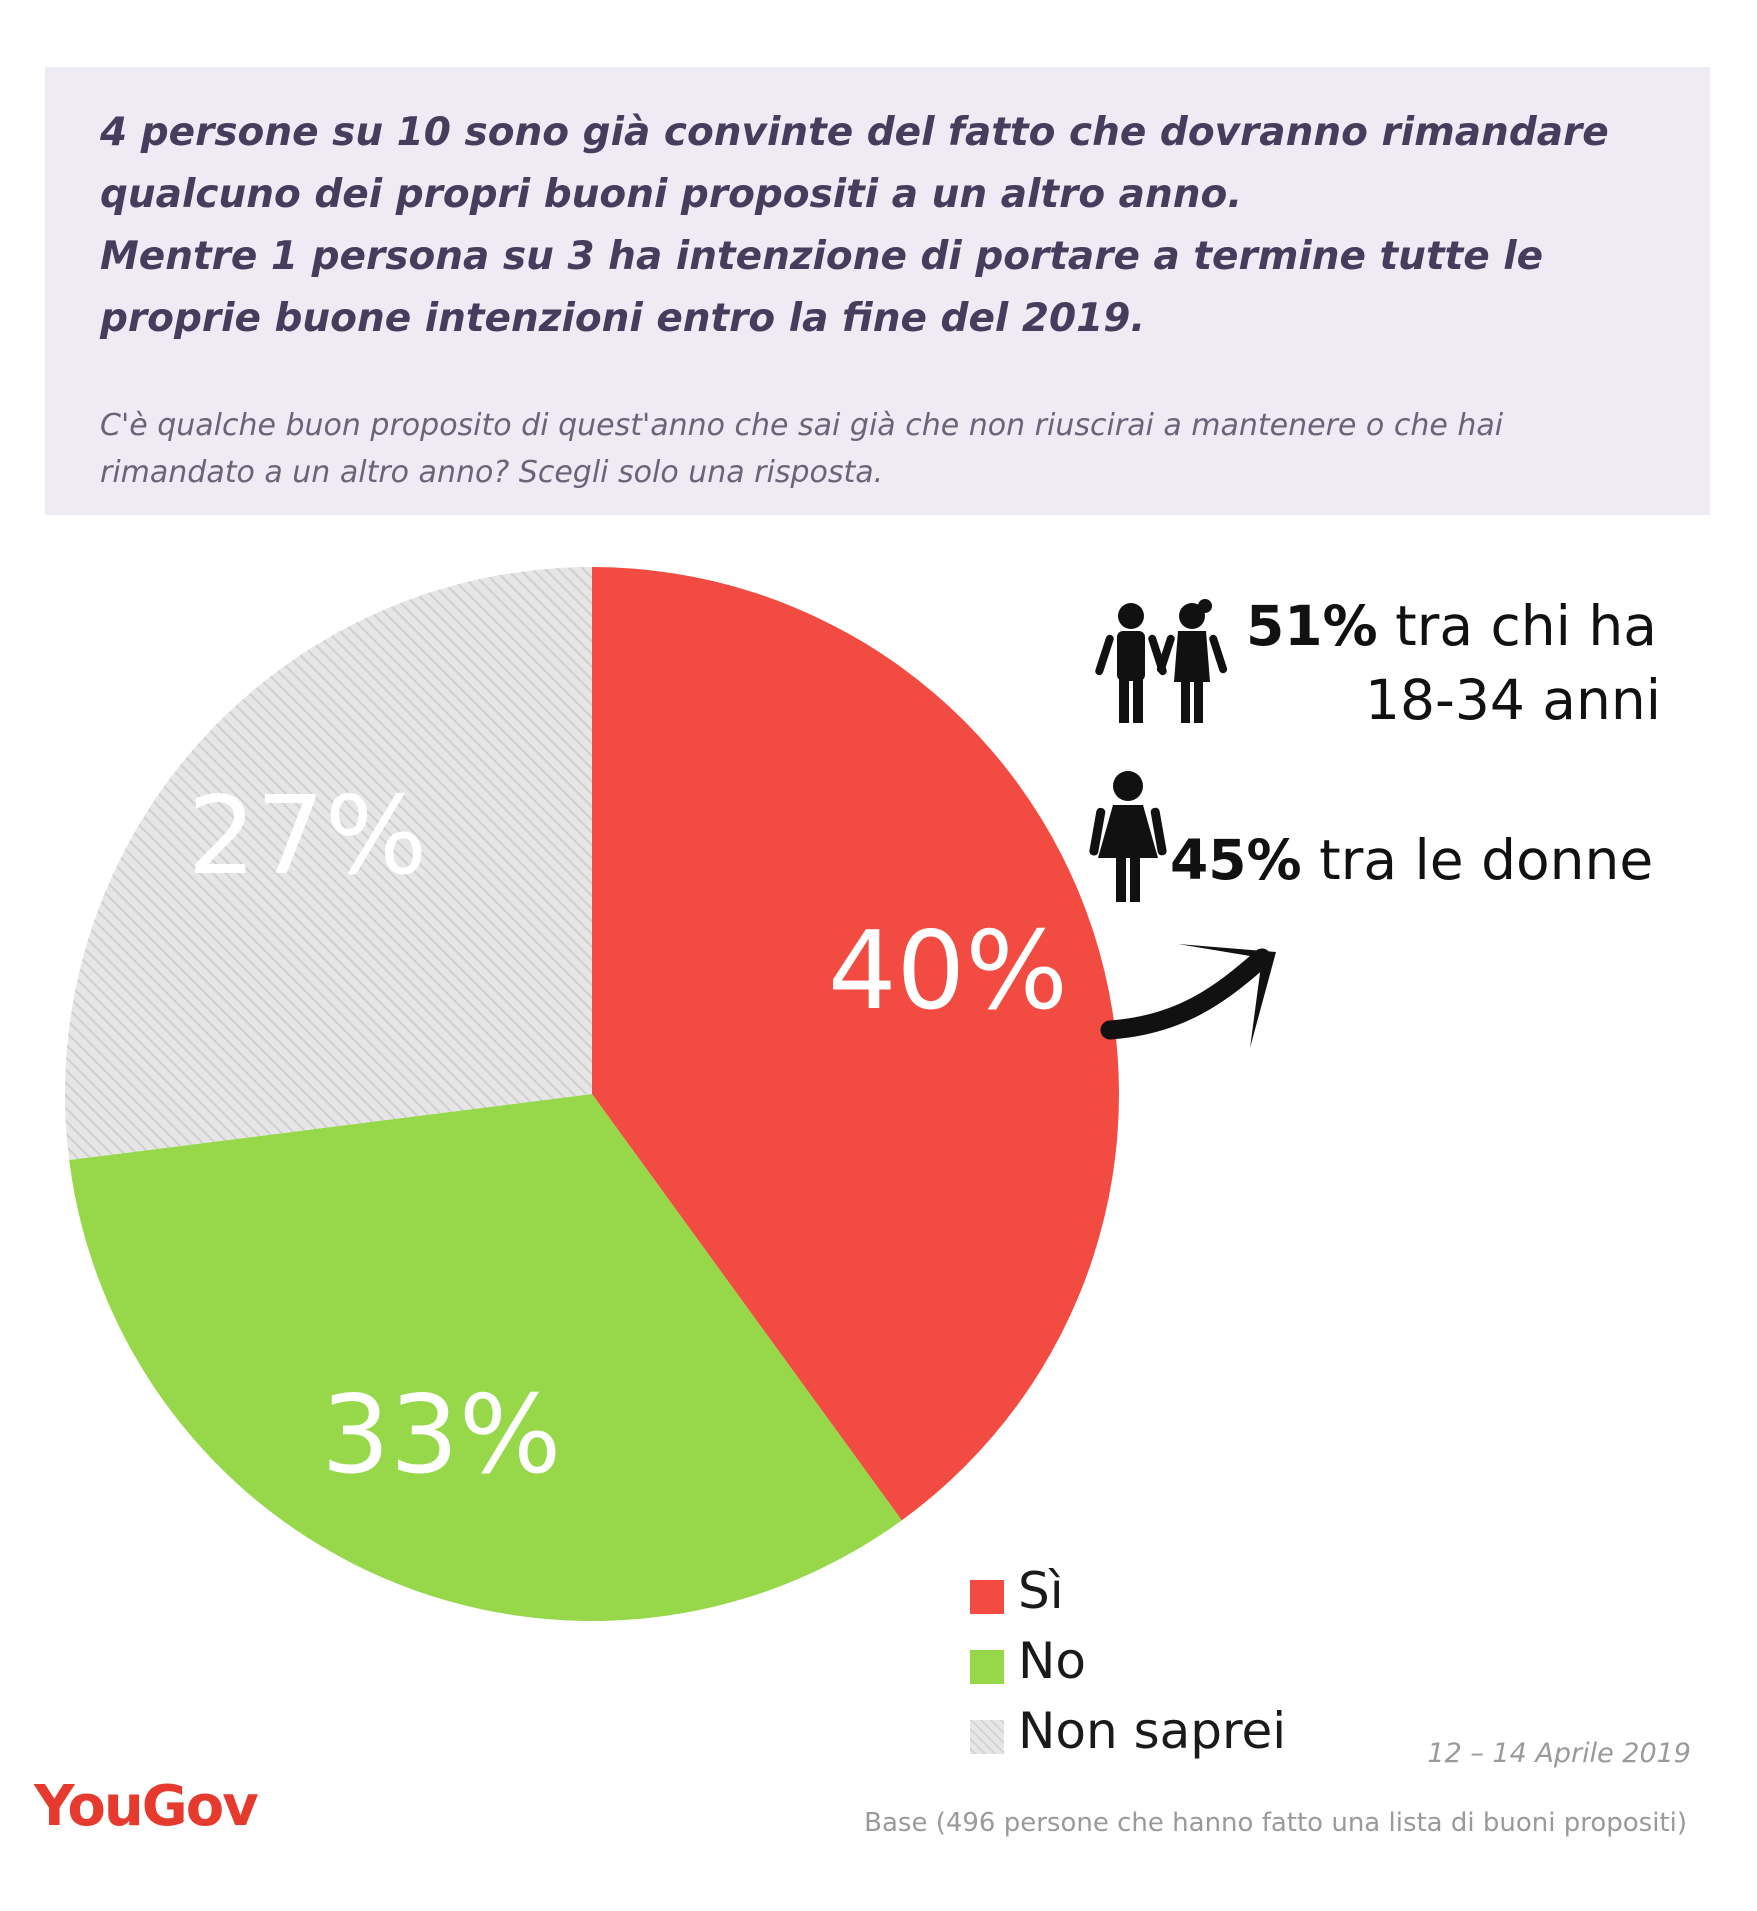 Image resolution: width=1757 pixels, height=1911 pixels. Describe the element at coordinates (948, 971) in the screenshot. I see `pie-label-s: 40%` at that location.